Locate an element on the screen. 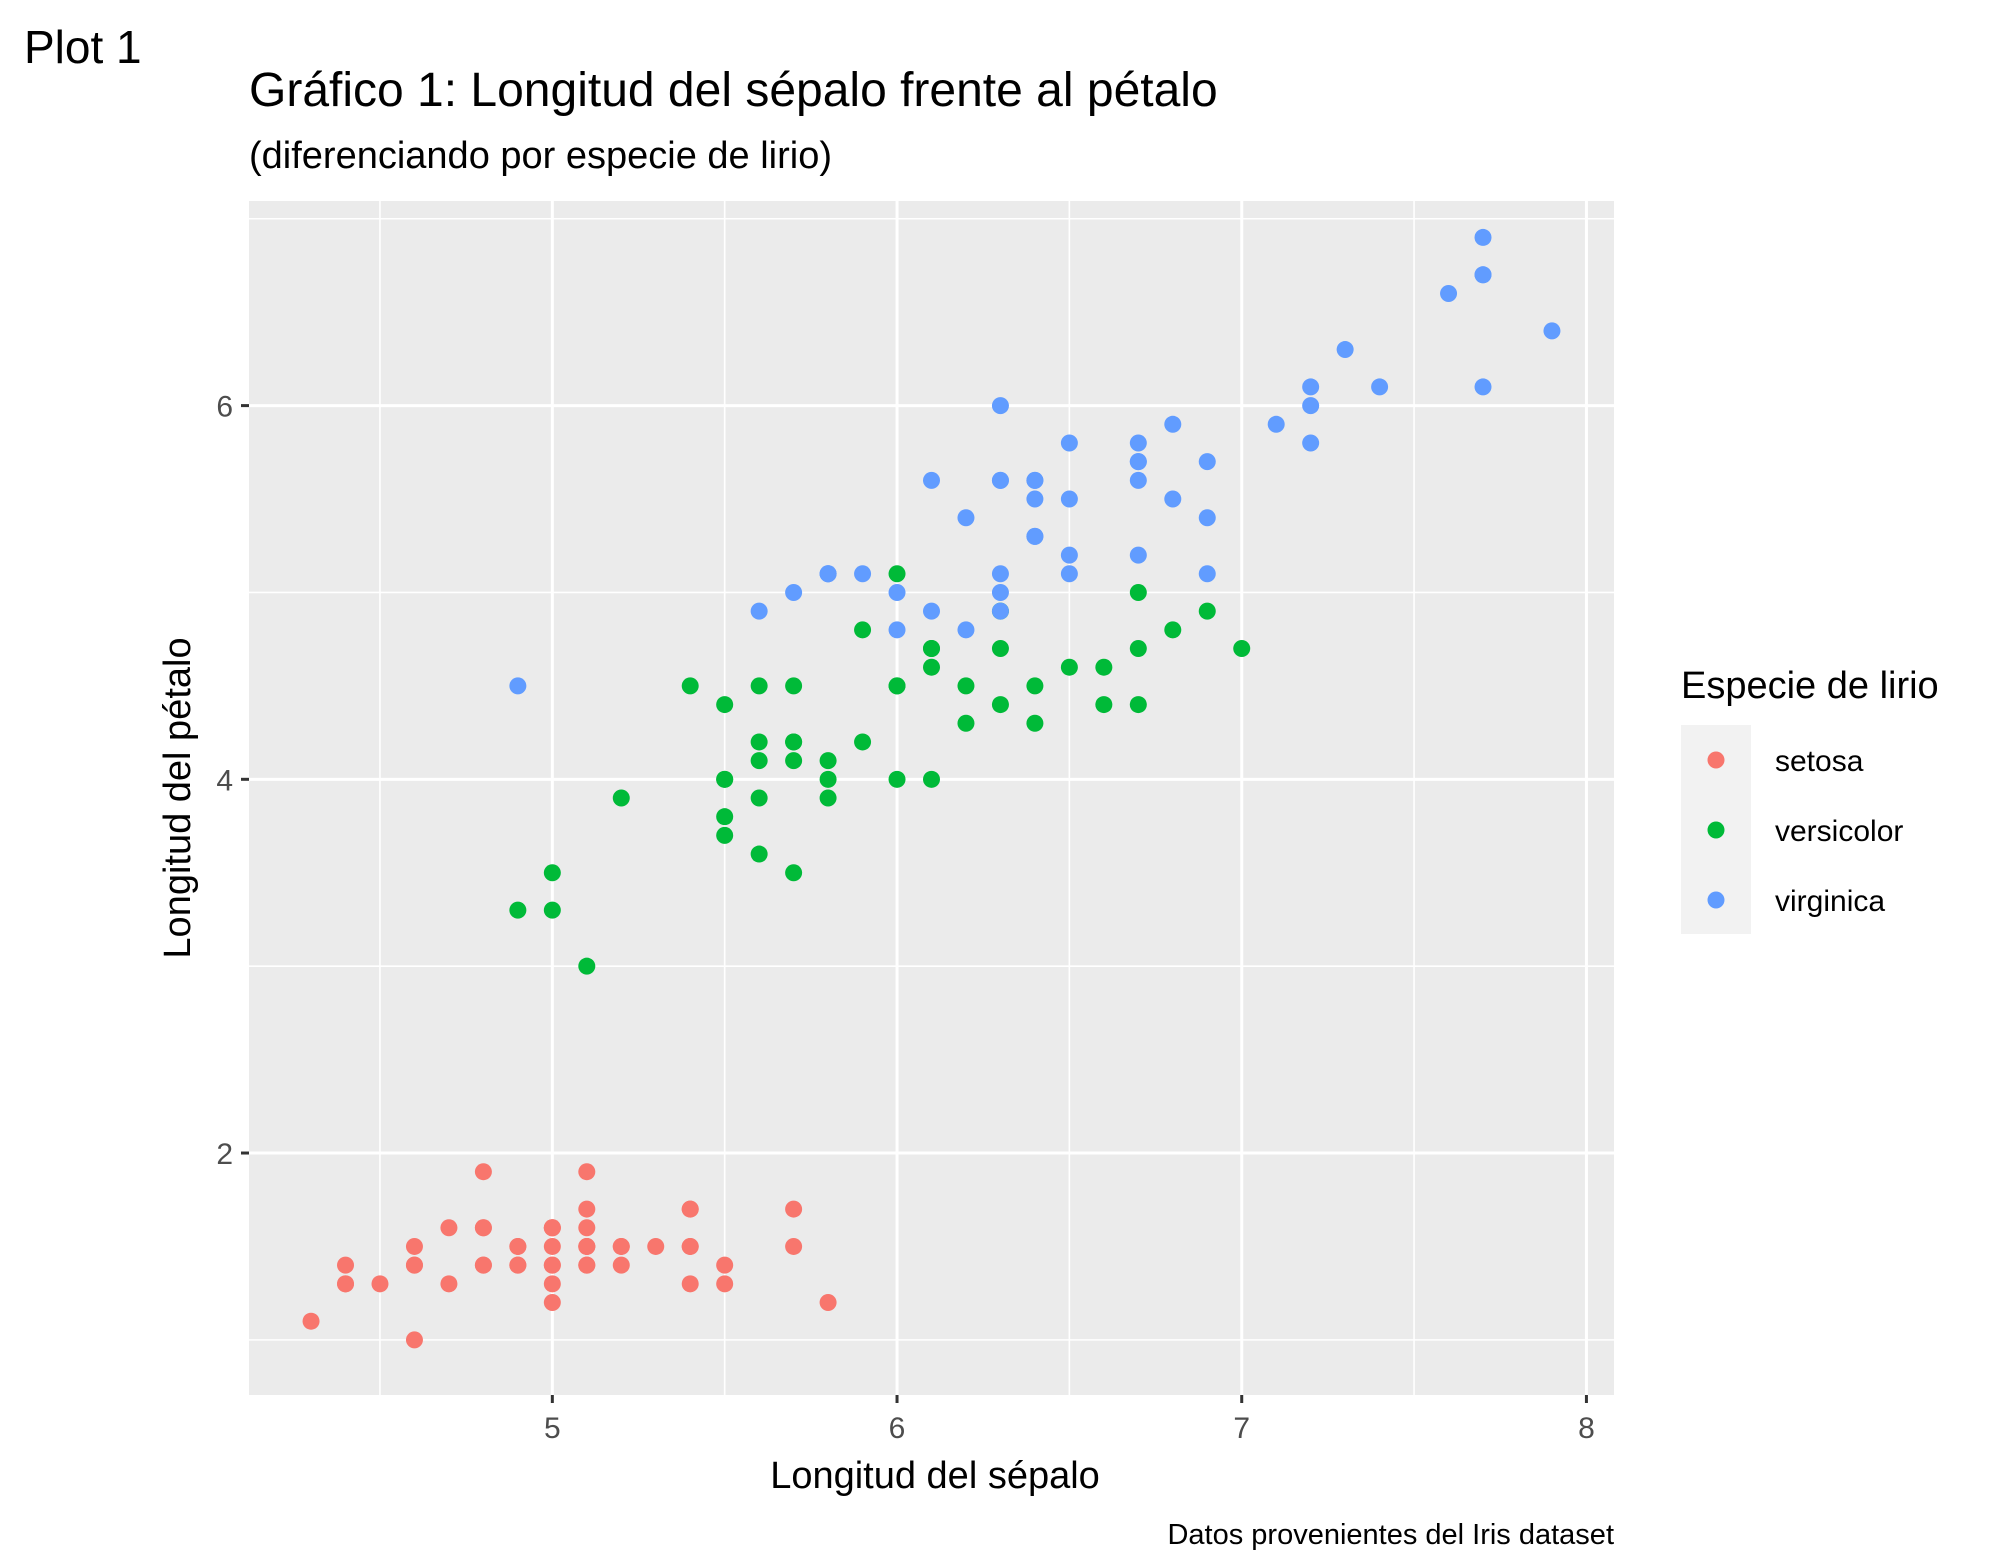  legend-key-versicolor is located at coordinates (1716, 830).